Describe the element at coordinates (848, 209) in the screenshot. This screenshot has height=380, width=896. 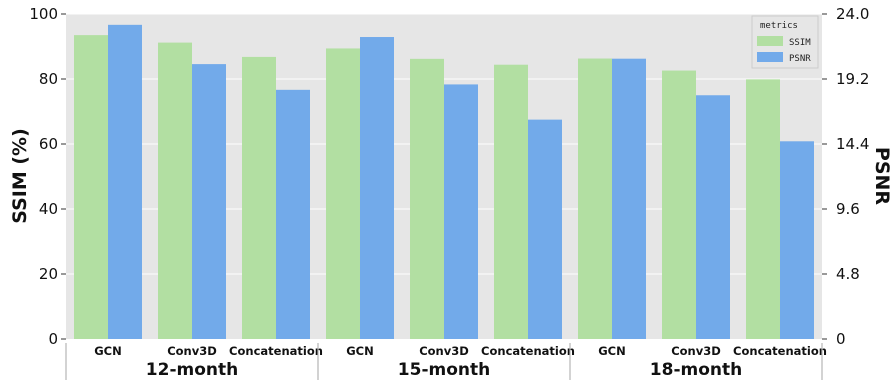
I see `right-tick-label: 9.6` at that location.